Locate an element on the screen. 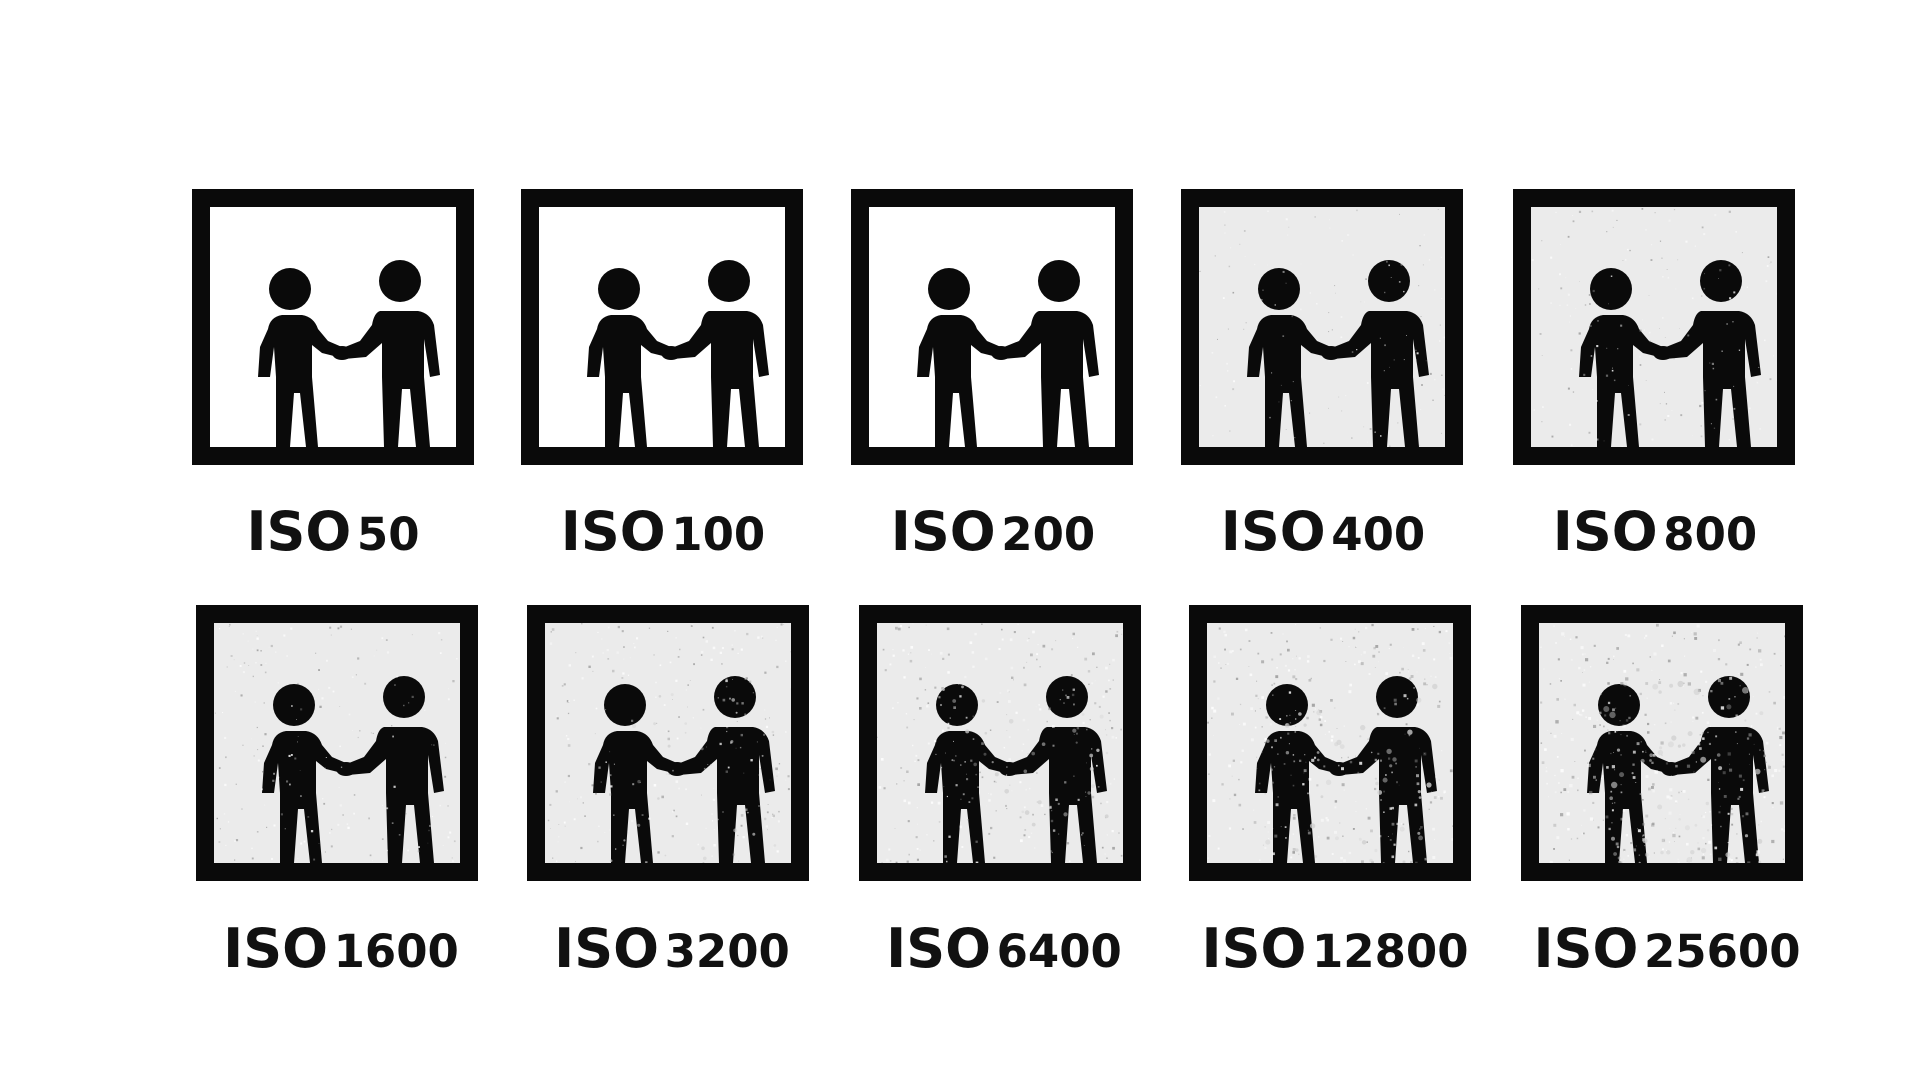 Image resolution: width=1920 pixels, height=1080 pixels. iso-caption-50: ISO 50 is located at coordinates (333, 531).